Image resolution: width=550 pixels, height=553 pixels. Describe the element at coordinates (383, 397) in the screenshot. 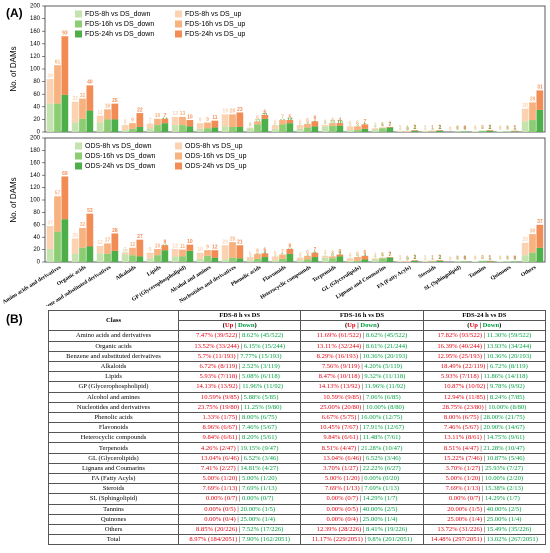

I see `down-value: 7.06% (6/85)` at that location.